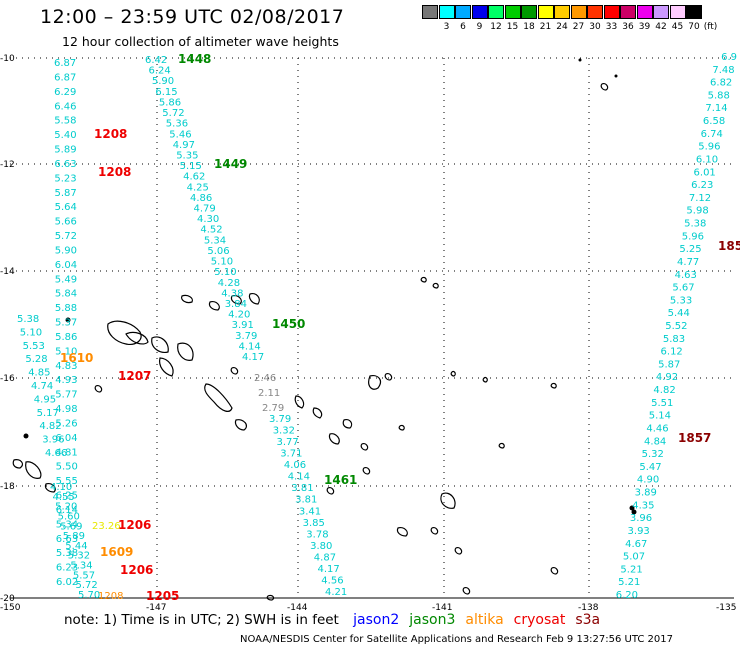  I want to click on wave-height-value: 5.40, so click(65, 135).